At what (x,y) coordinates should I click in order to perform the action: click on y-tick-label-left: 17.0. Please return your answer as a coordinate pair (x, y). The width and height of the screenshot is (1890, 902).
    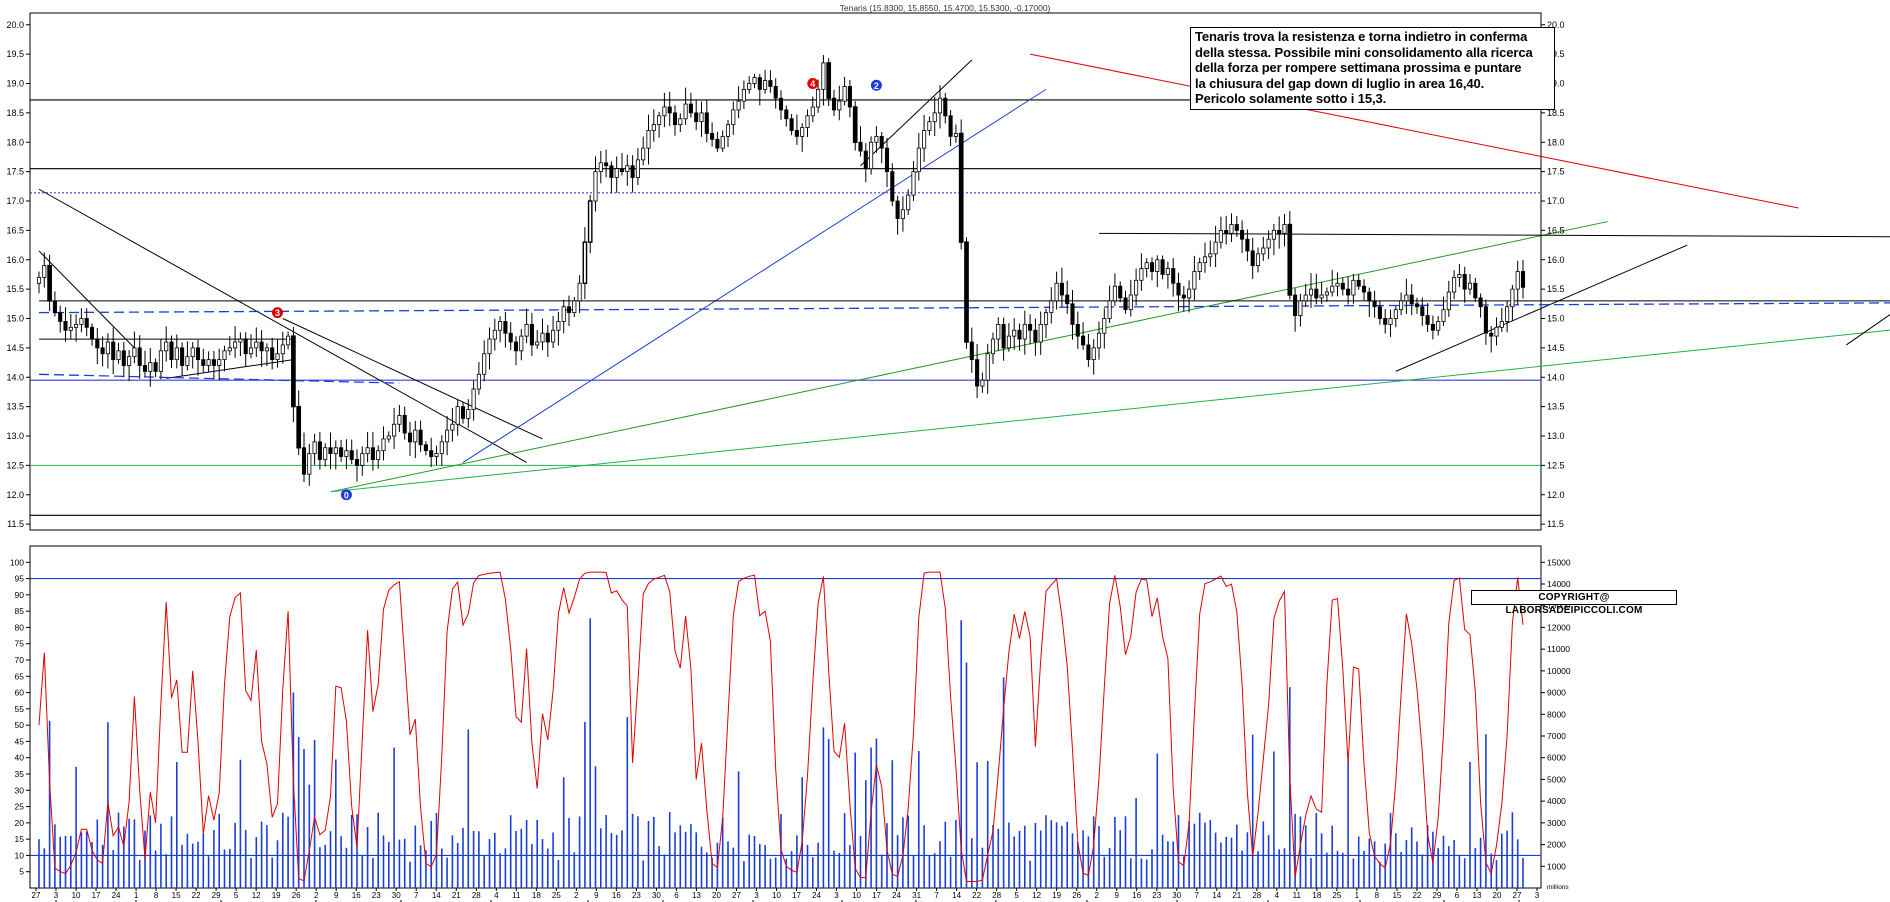
    Looking at the image, I should click on (15, 201).